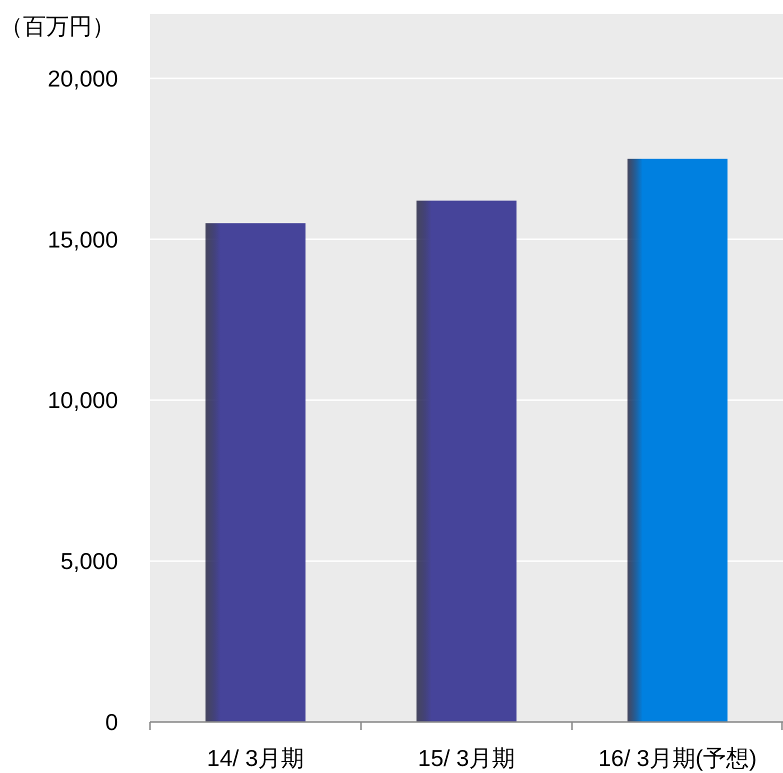 The image size is (783, 773). Describe the element at coordinates (57, 26) in the screenshot. I see `y-axis-title: （百万円）` at that location.